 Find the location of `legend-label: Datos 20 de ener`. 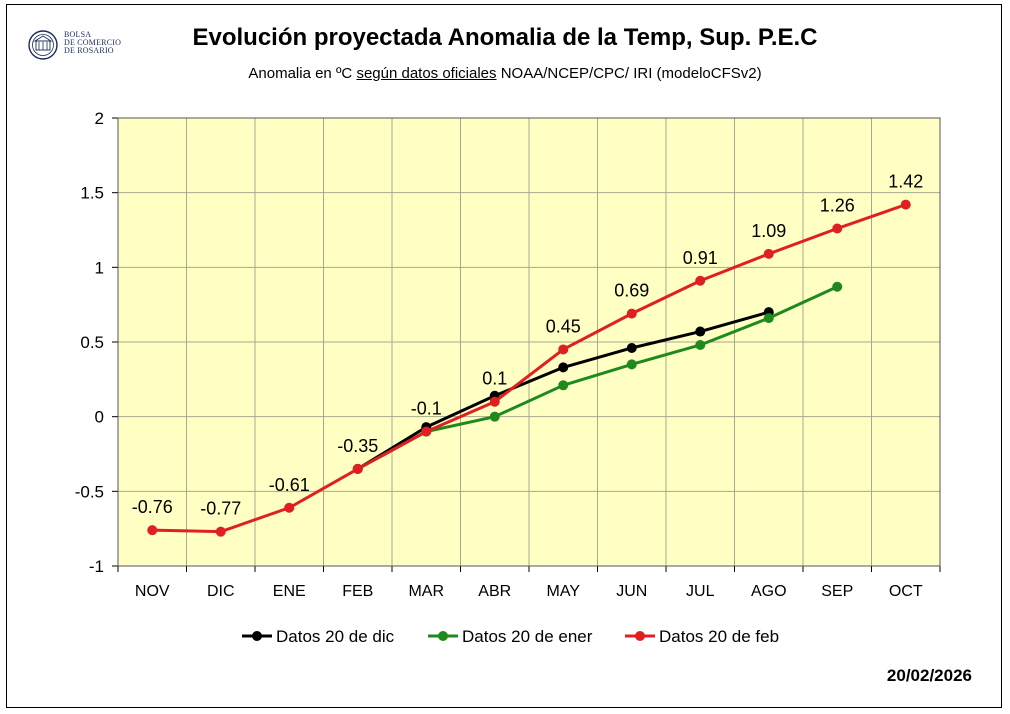

legend-label: Datos 20 de ener is located at coordinates (527, 636).